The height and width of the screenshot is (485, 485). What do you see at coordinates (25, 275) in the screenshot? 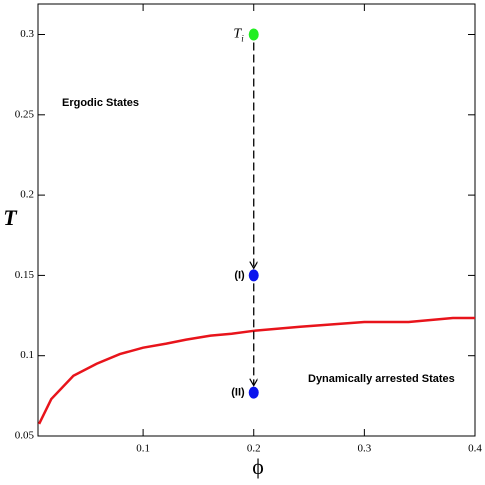
I see `y-tick-label: 0.15` at bounding box center [25, 275].